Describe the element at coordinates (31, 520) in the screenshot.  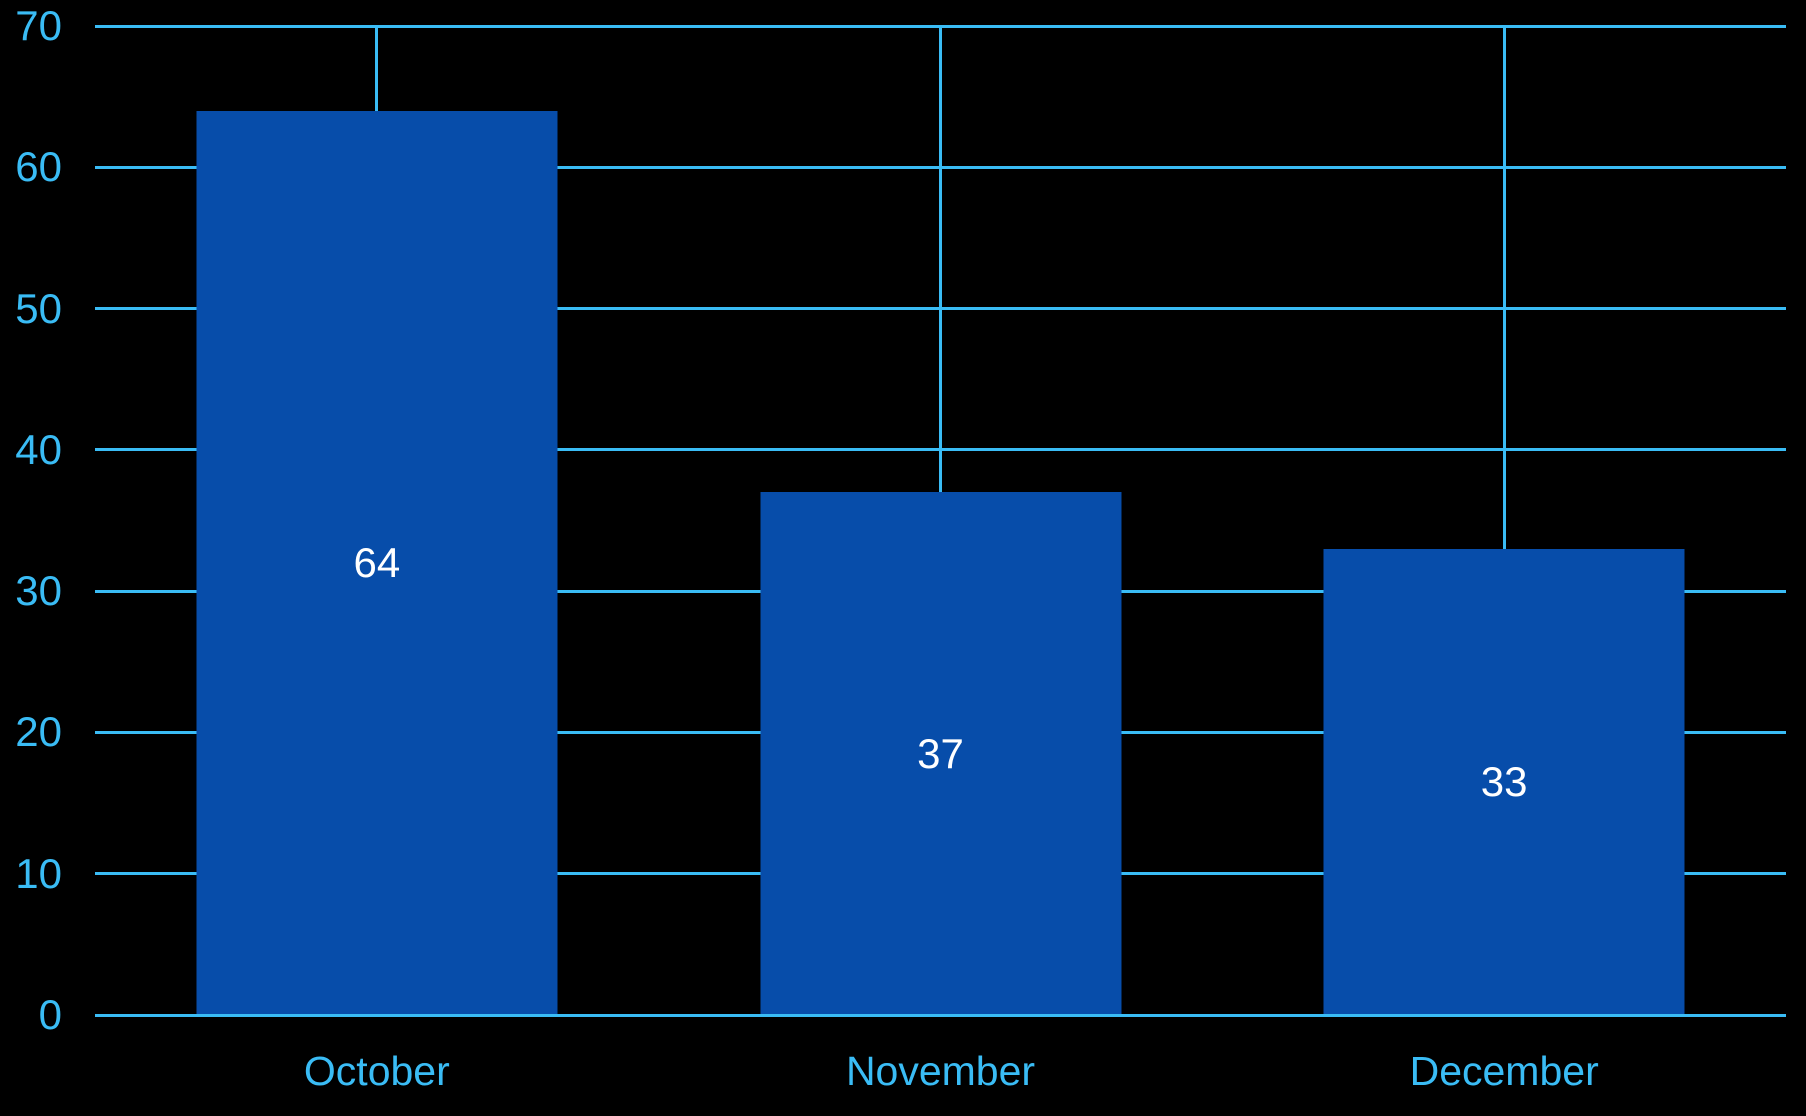
I see `y-axis: 0 10 20 30 40 50 60 70` at that location.